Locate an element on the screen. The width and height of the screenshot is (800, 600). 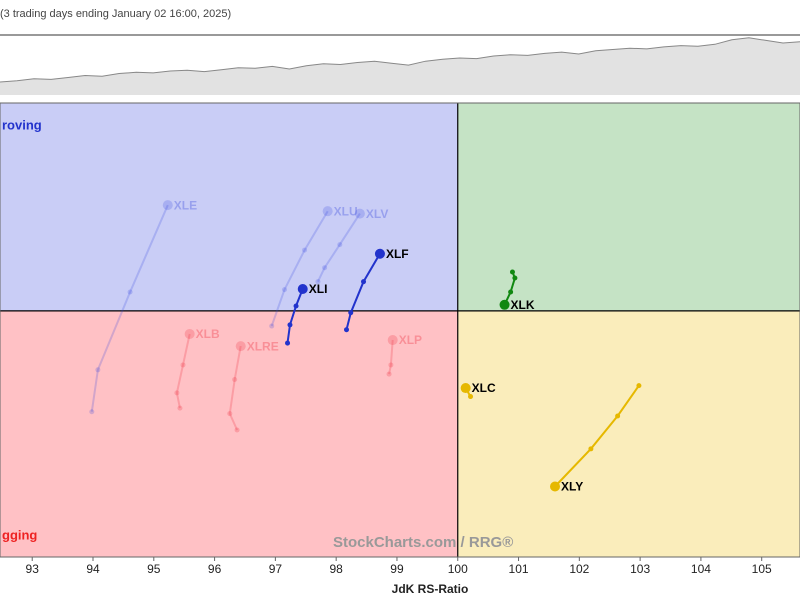
x-axis-label: JdK RS-Ratio is located at coordinates (430, 589).